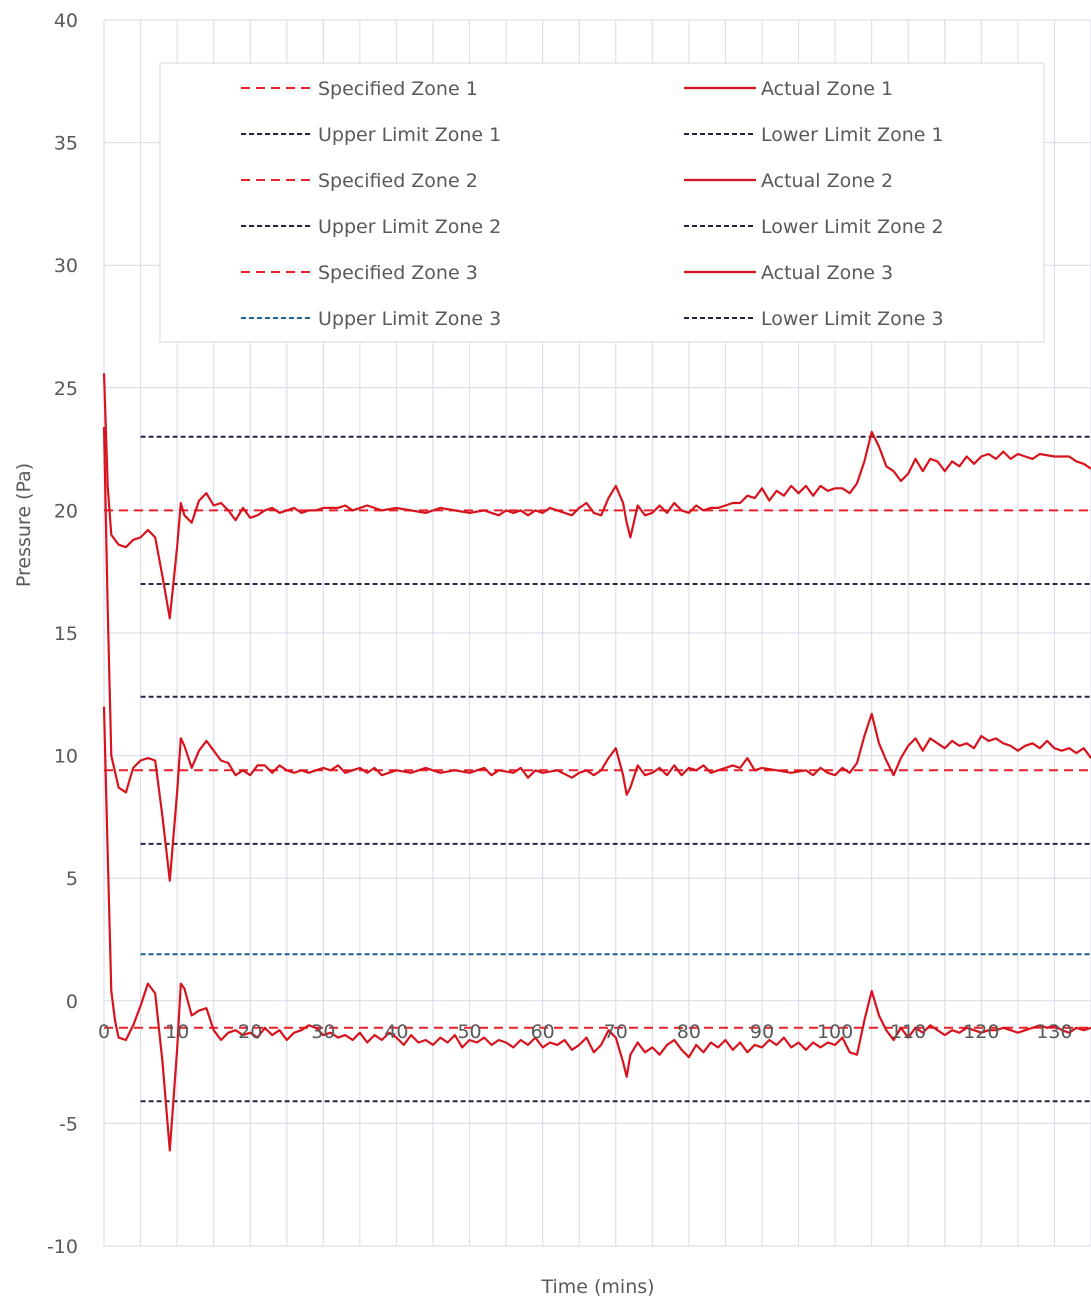 The width and height of the screenshot is (1091, 1311). What do you see at coordinates (66, 389) in the screenshot?
I see `y-tick-label: 25` at bounding box center [66, 389].